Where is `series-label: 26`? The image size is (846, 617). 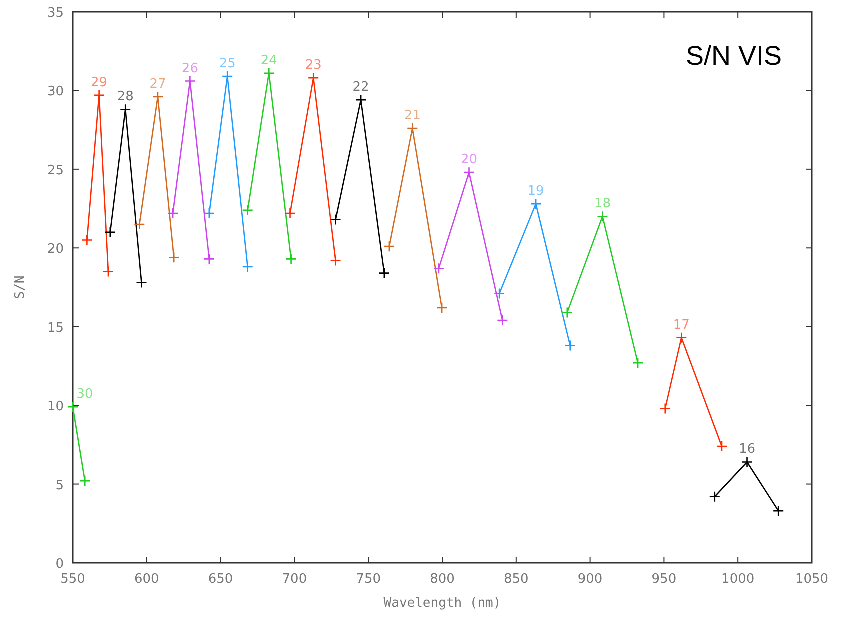
series-label: 26 is located at coordinates (190, 68).